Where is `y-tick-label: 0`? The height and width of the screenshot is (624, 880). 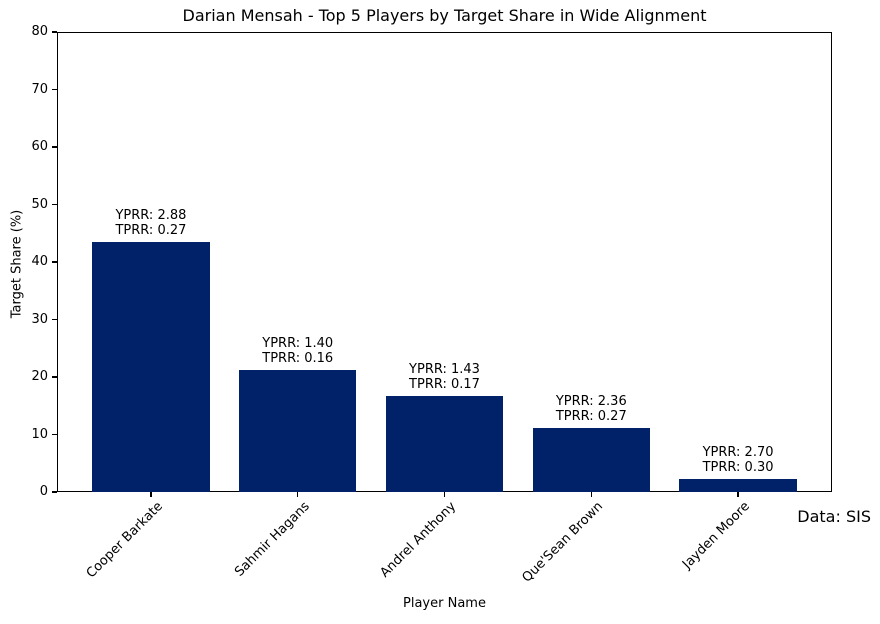
y-tick-label: 0 is located at coordinates (43, 491).